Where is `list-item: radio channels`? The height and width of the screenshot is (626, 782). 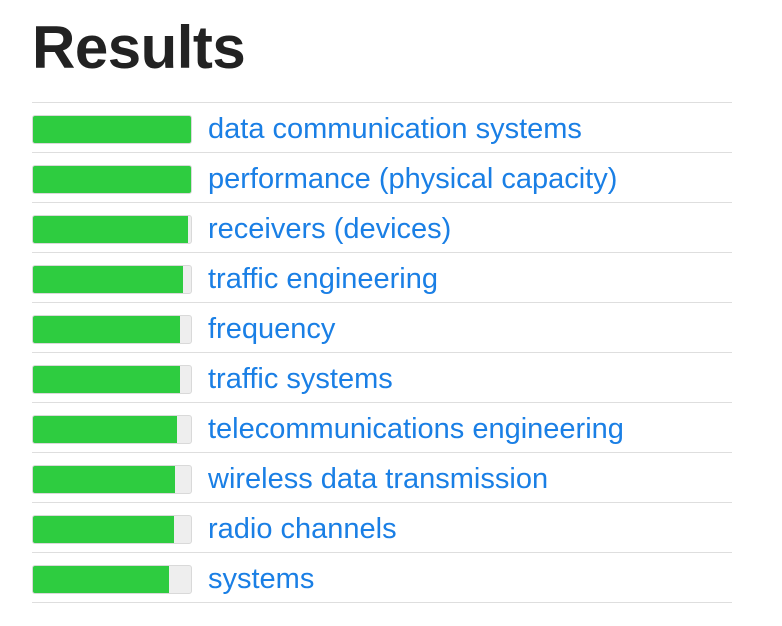
list-item: radio channels is located at coordinates (382, 528).